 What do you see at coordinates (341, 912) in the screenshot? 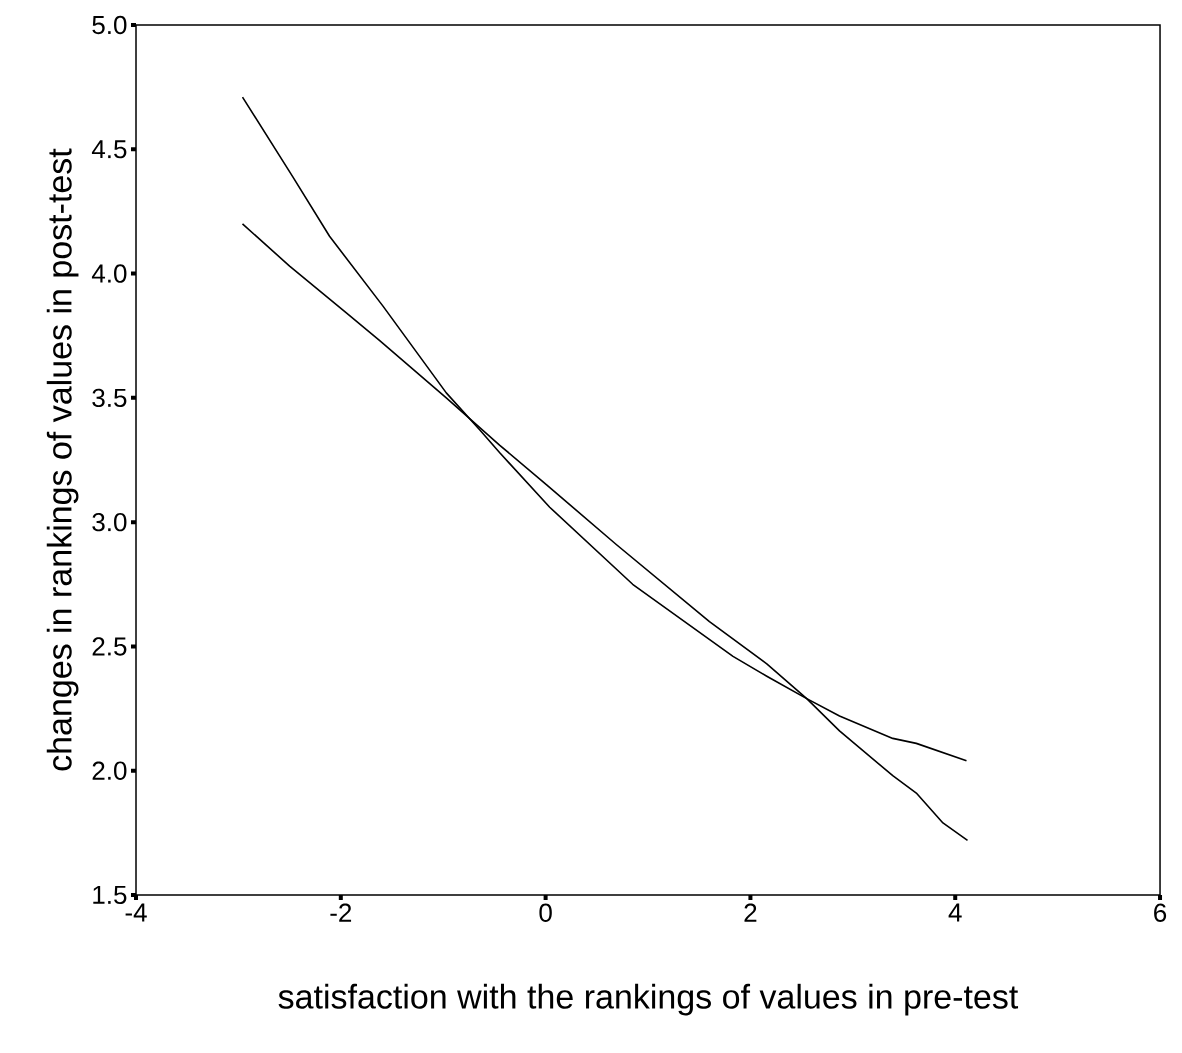
I see `x-tick-label: -2` at bounding box center [341, 912].